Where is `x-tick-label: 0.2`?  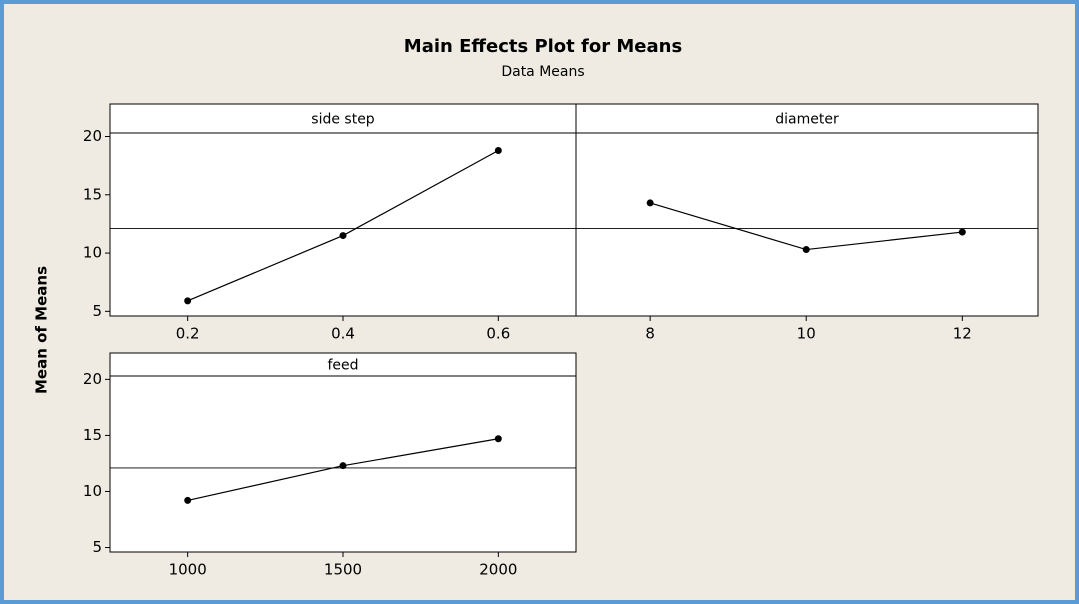 x-tick-label: 0.2 is located at coordinates (188, 334).